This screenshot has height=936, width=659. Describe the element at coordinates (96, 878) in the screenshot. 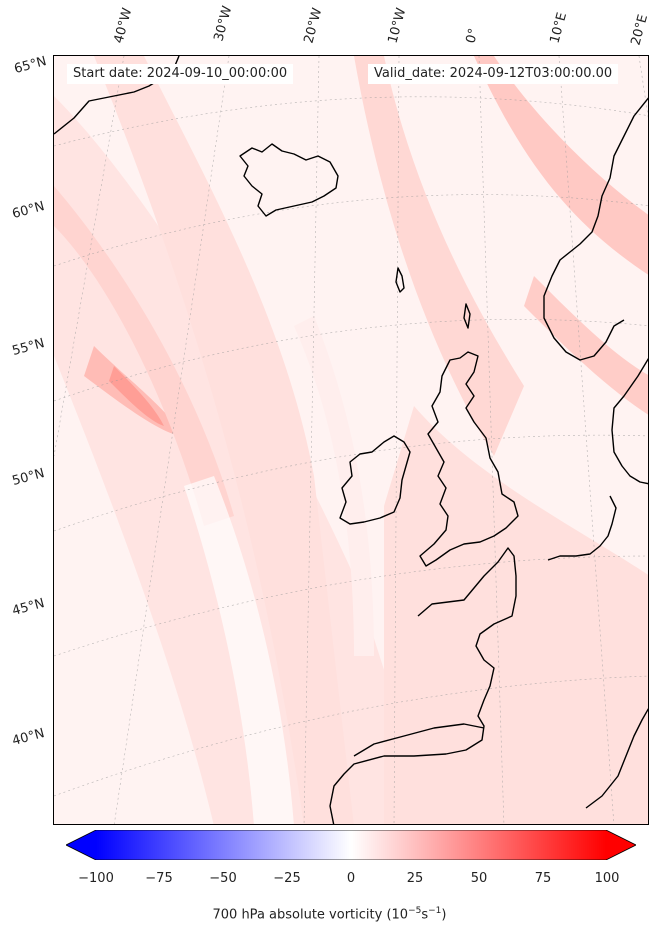

I see `colorbar-tick-label: −100` at that location.